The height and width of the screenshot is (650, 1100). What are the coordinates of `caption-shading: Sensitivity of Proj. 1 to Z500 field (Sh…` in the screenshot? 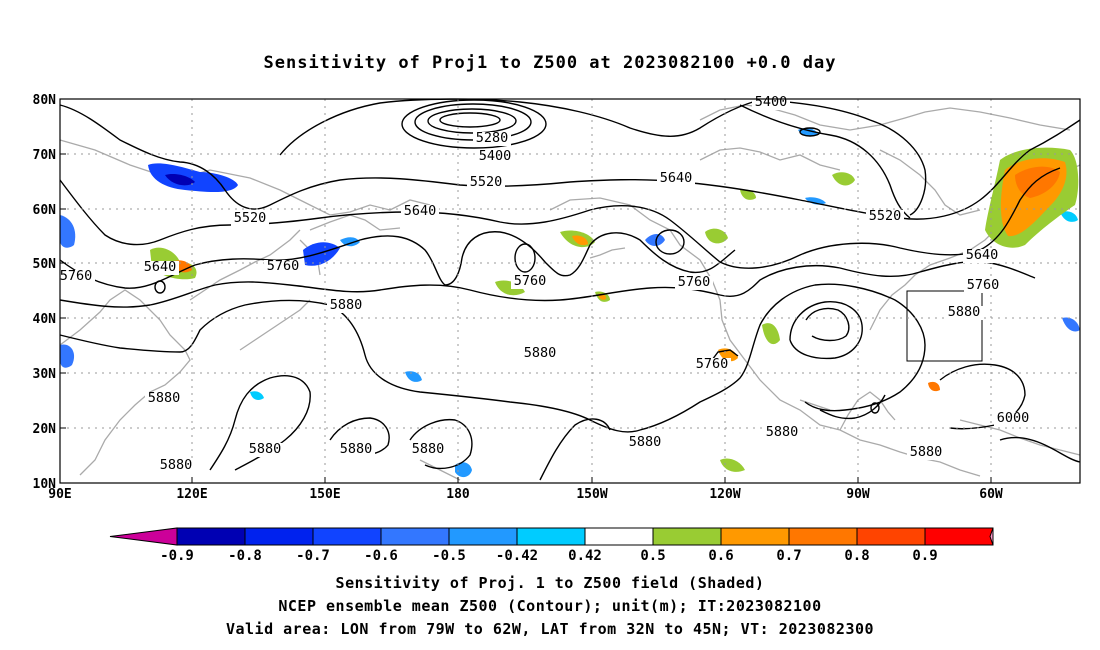 It's located at (550, 583).